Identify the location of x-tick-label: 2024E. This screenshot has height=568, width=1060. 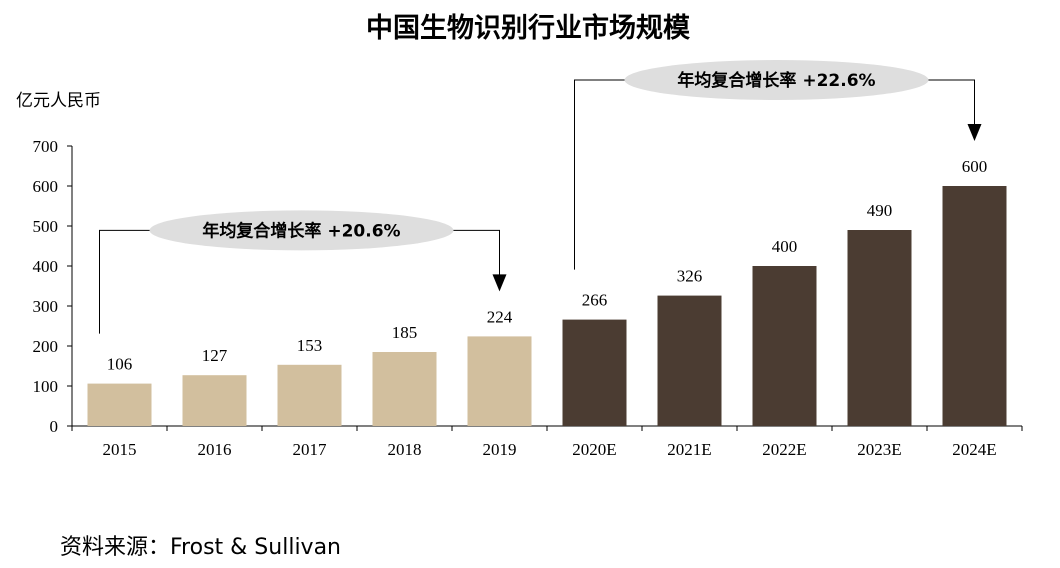
(974, 449).